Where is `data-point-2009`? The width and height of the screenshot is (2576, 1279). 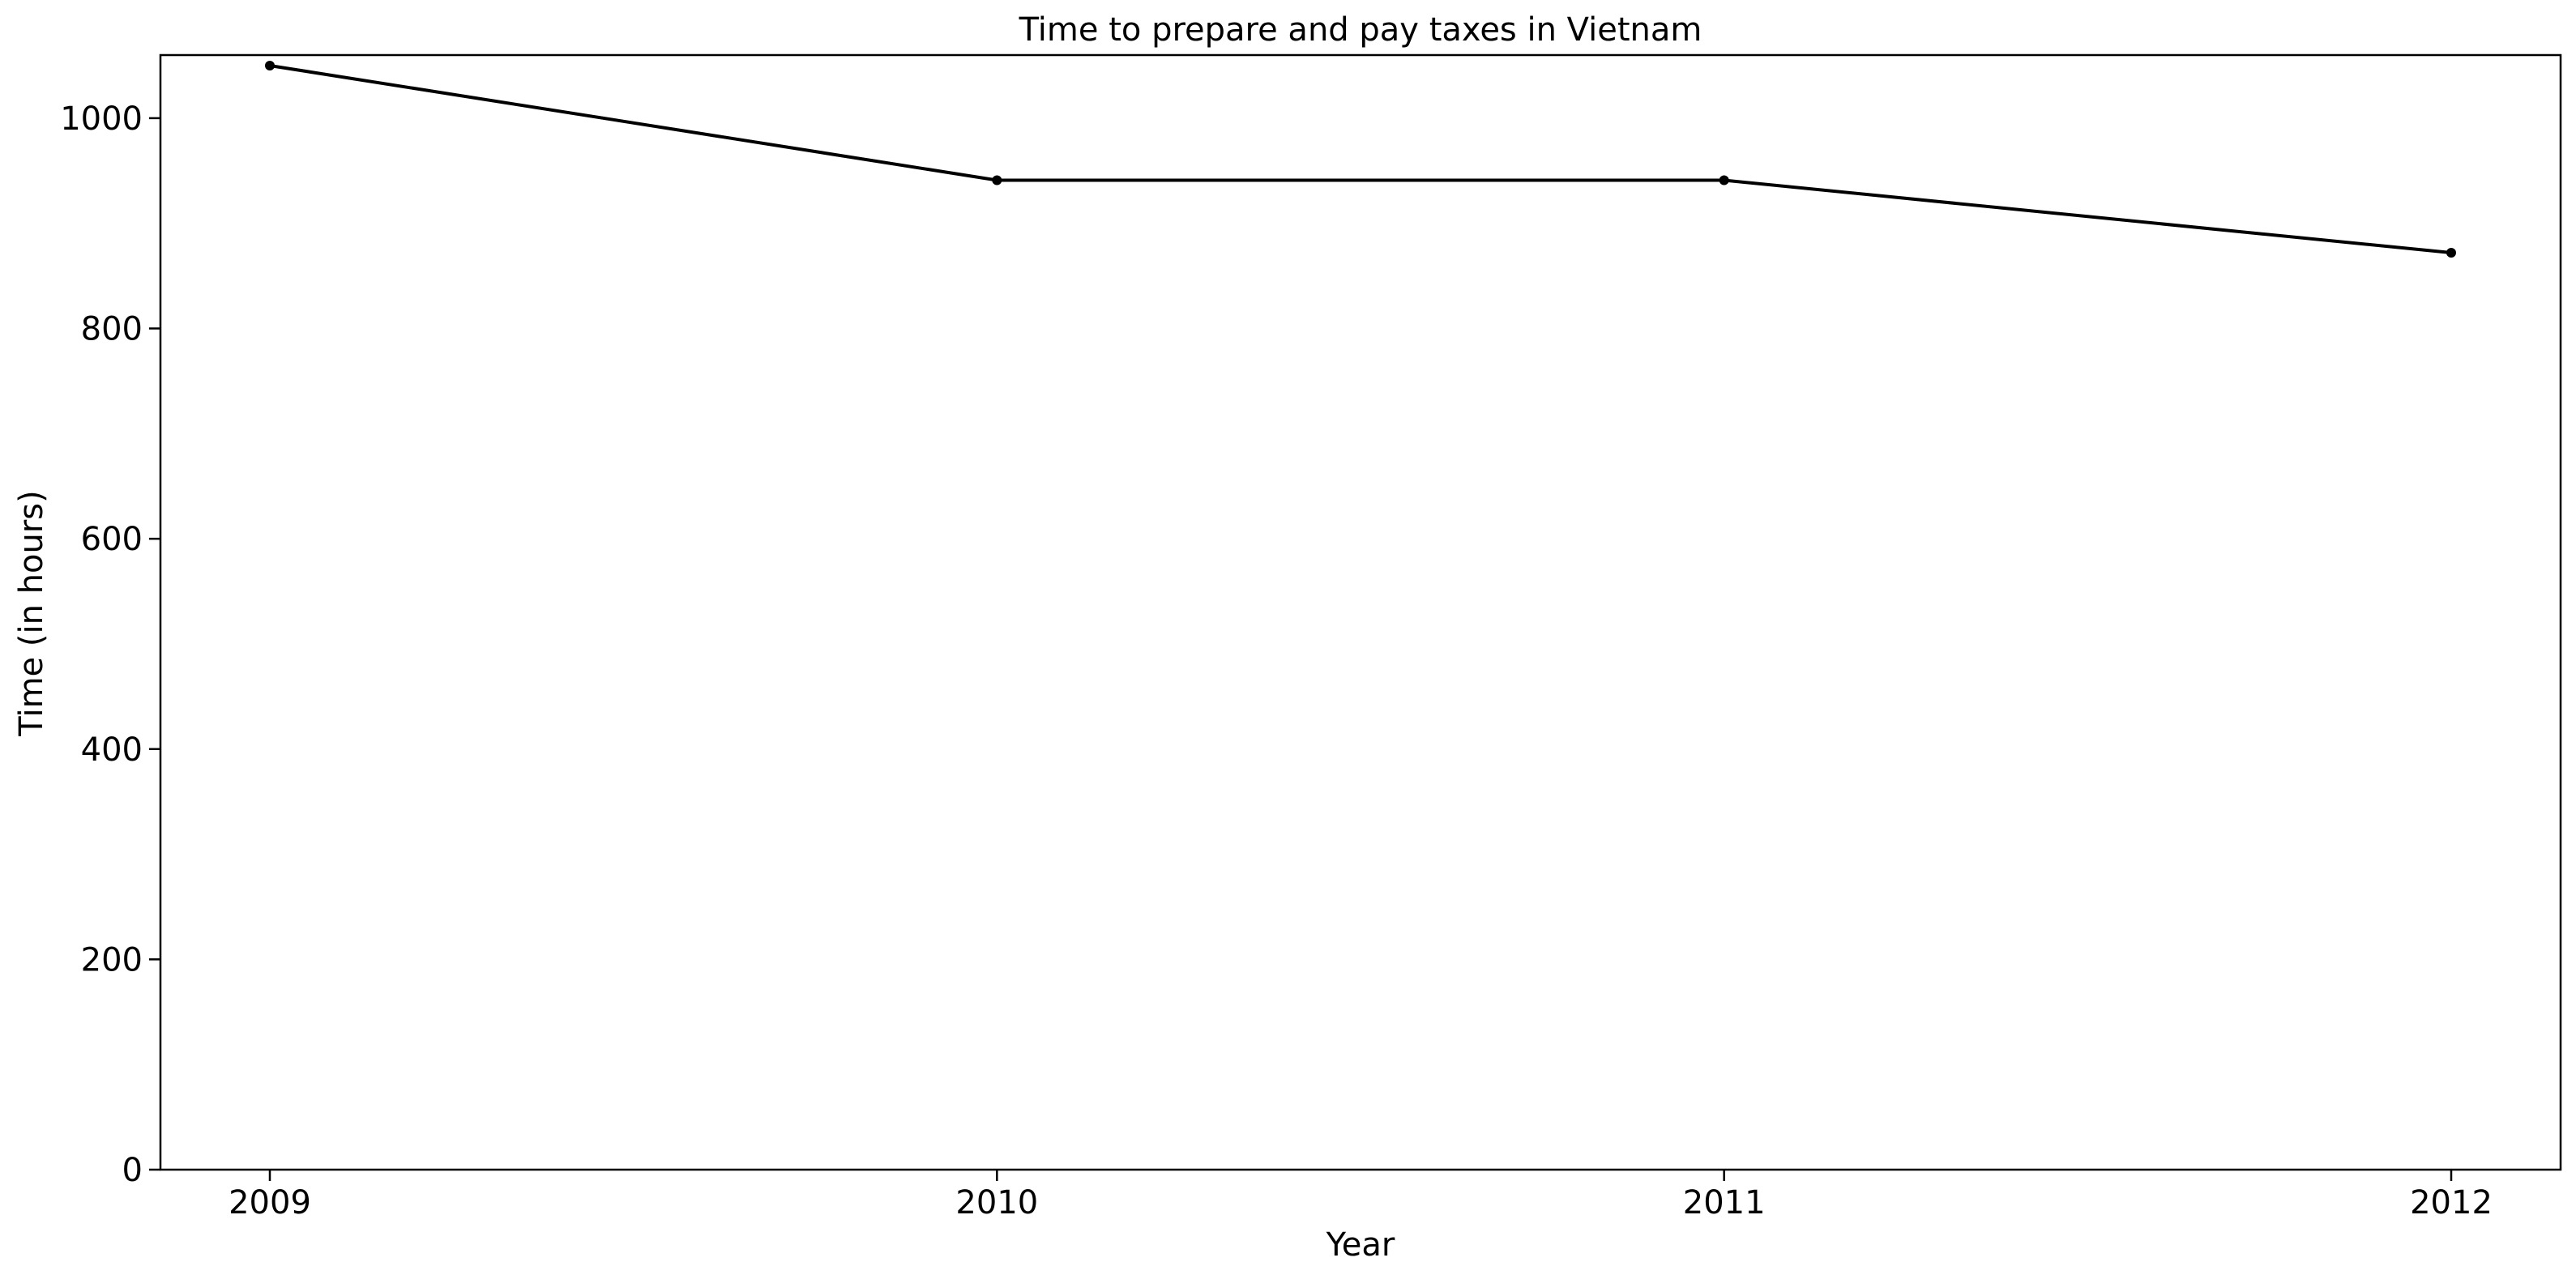
data-point-2009 is located at coordinates (270, 65).